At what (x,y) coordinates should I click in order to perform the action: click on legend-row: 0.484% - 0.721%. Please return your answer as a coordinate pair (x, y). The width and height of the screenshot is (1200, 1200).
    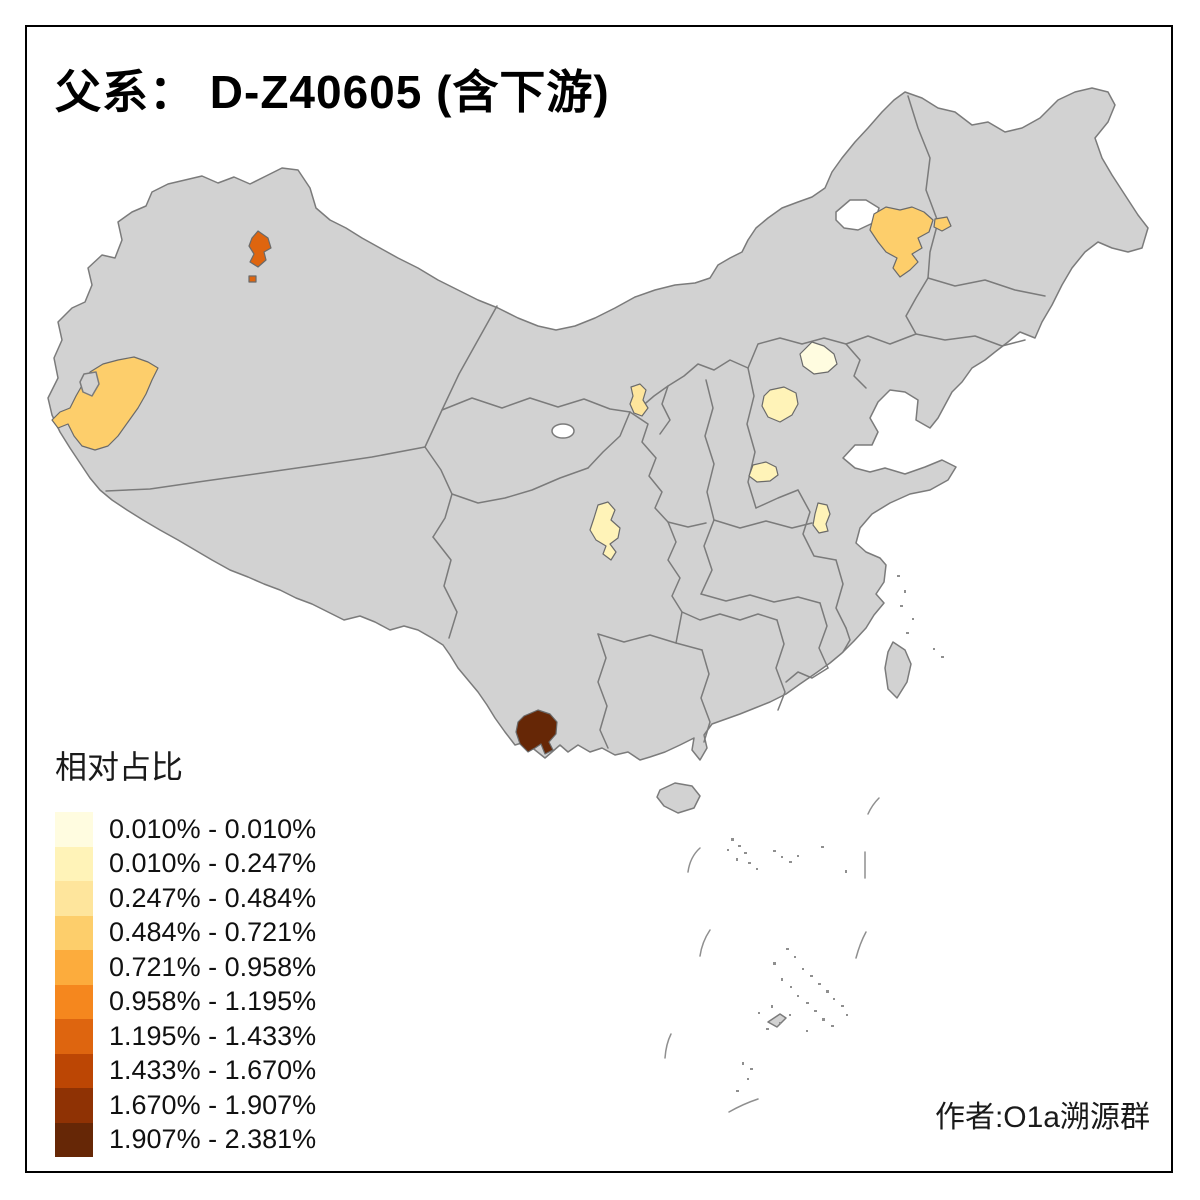
    Looking at the image, I should click on (186, 932).